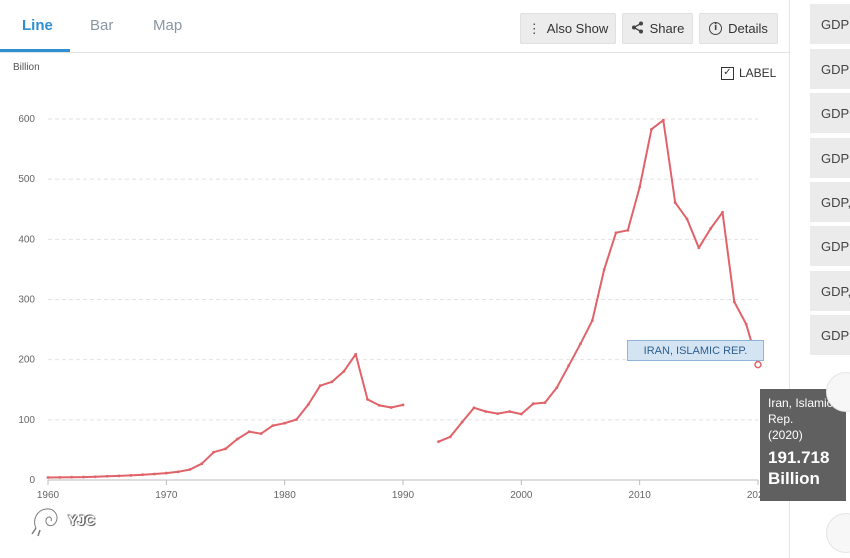  I want to click on x-tick-label: 1970, so click(166, 495).